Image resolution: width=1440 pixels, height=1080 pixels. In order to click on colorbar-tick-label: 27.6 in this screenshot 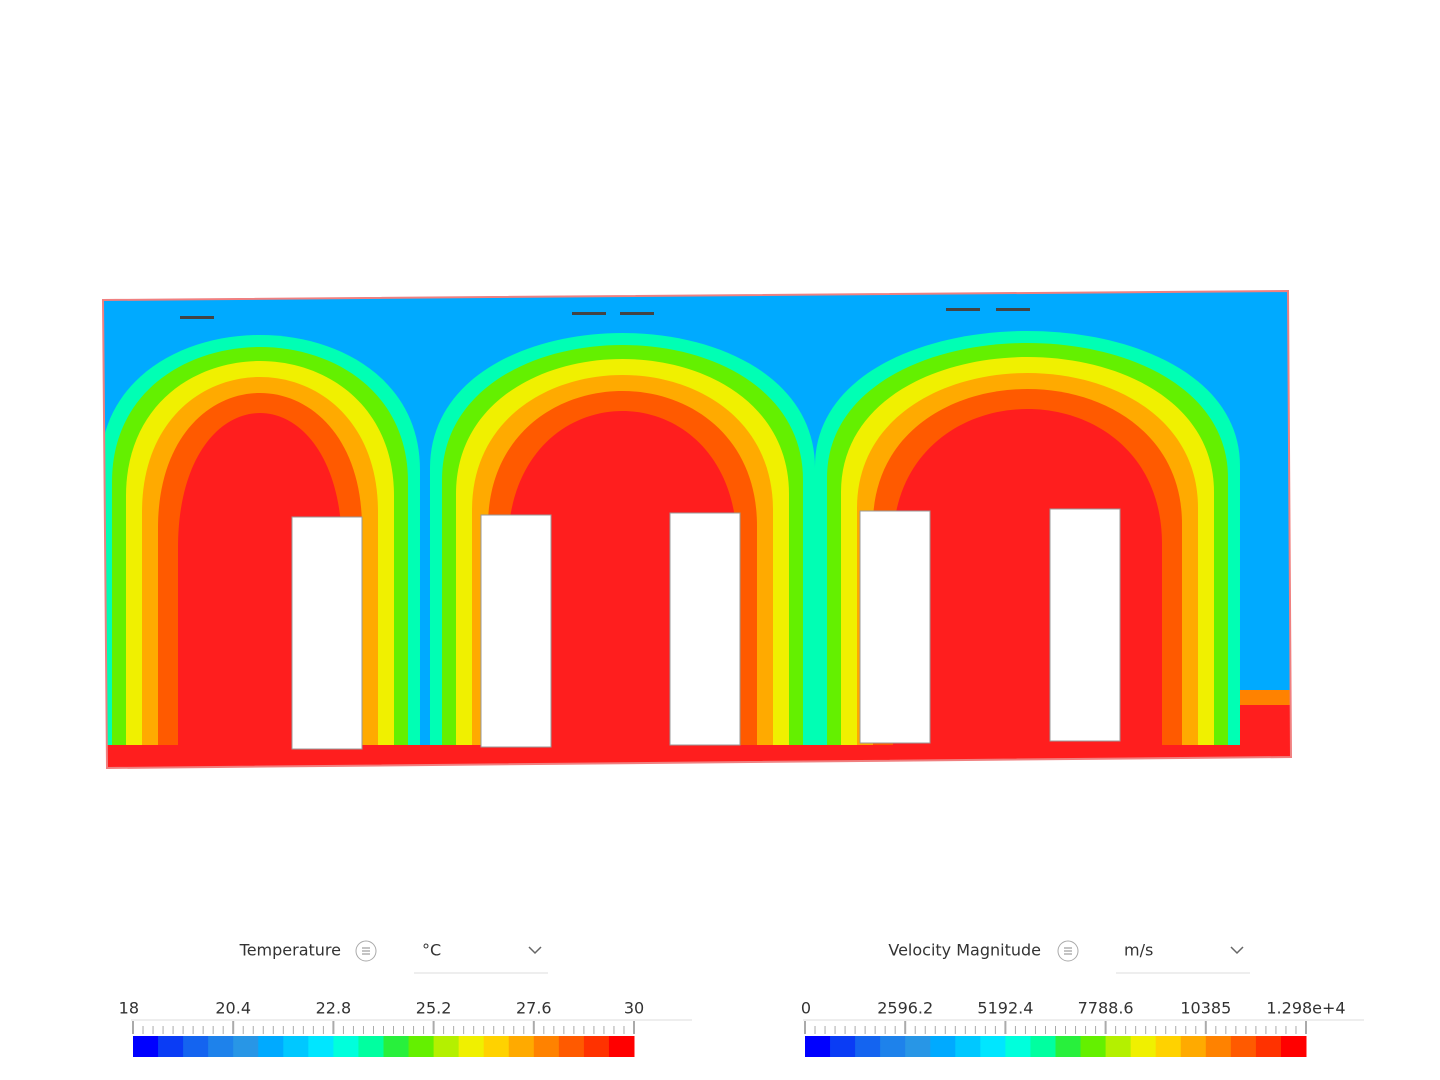, I will do `click(534, 1008)`.